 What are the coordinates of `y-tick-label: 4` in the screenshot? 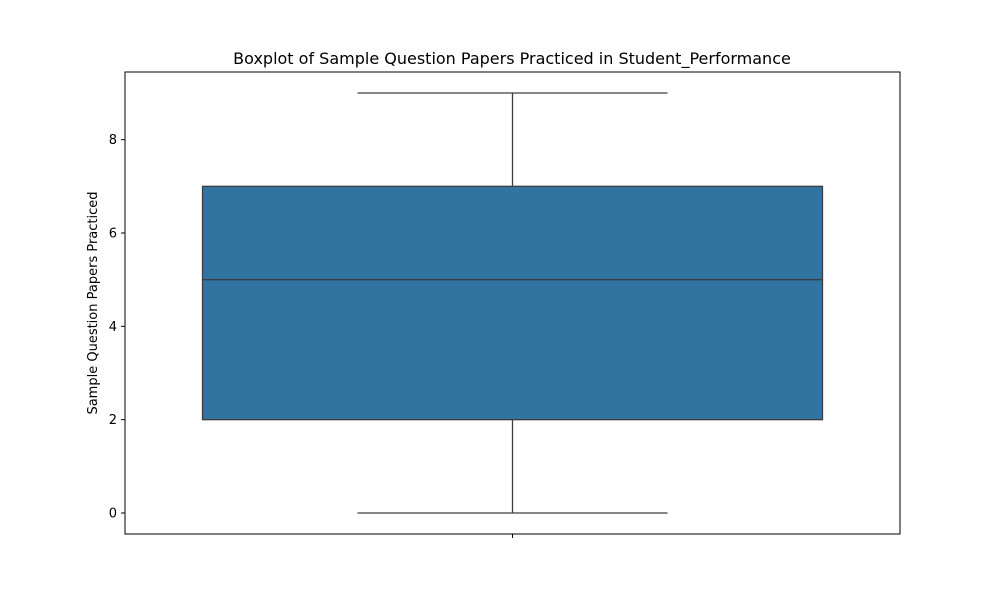 It's located at (113, 327).